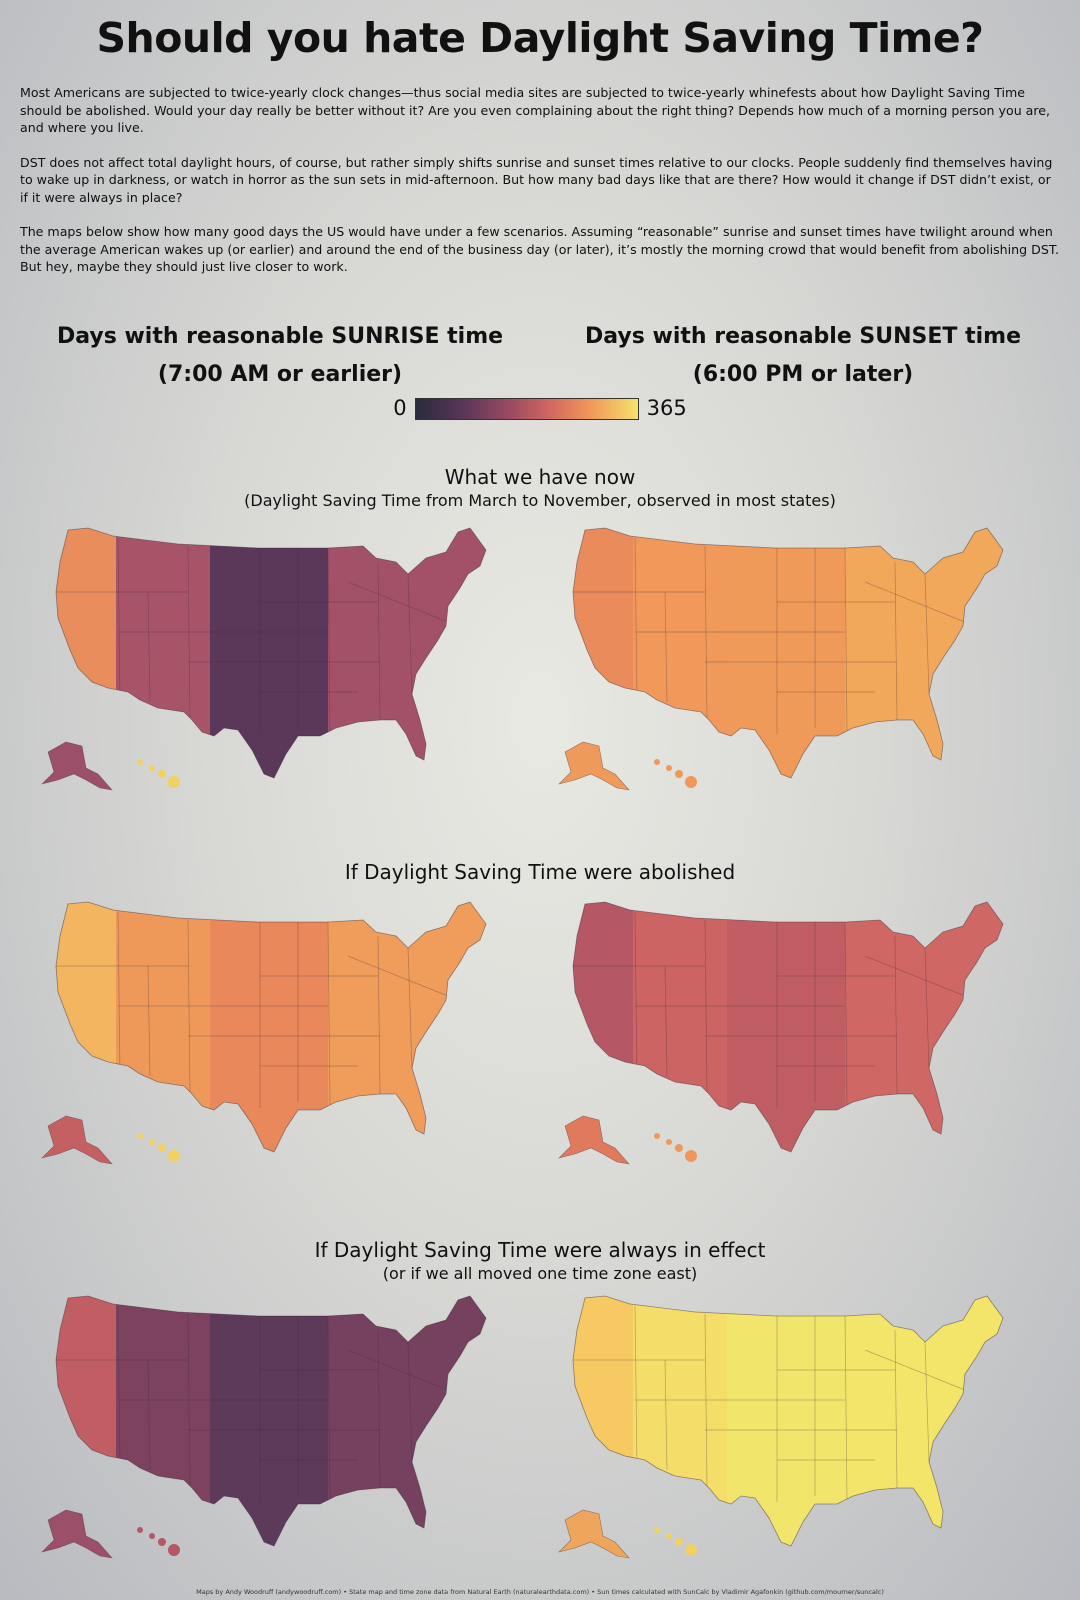 The height and width of the screenshot is (1600, 1080). I want to click on legend-min-label: 0, so click(400, 408).